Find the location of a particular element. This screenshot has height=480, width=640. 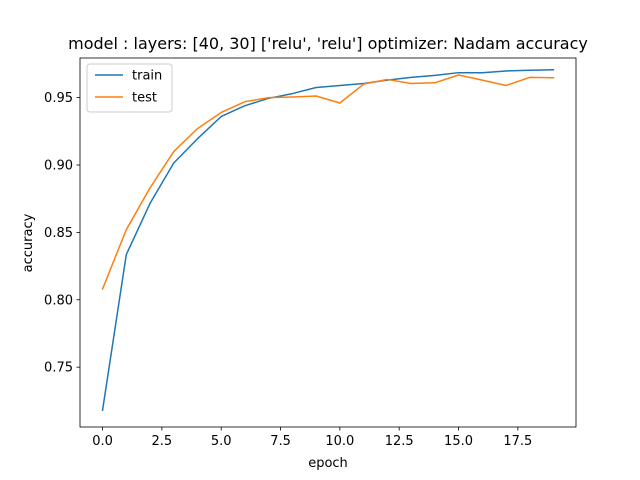

legend-label-test: test is located at coordinates (144, 98).